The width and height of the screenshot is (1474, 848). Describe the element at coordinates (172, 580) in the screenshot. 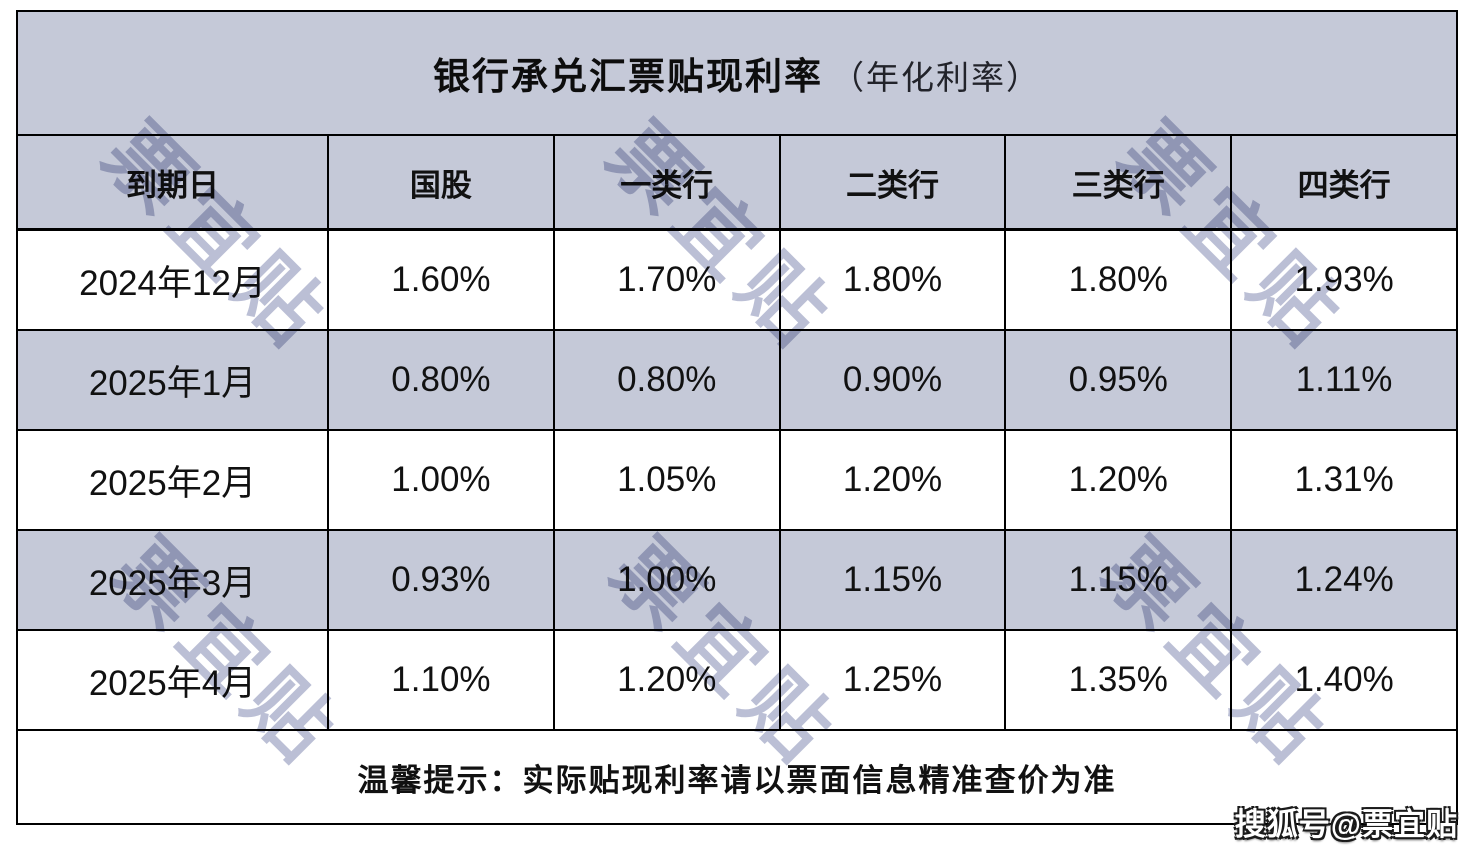

I see `cell-maturity-date: 2025年3月` at that location.